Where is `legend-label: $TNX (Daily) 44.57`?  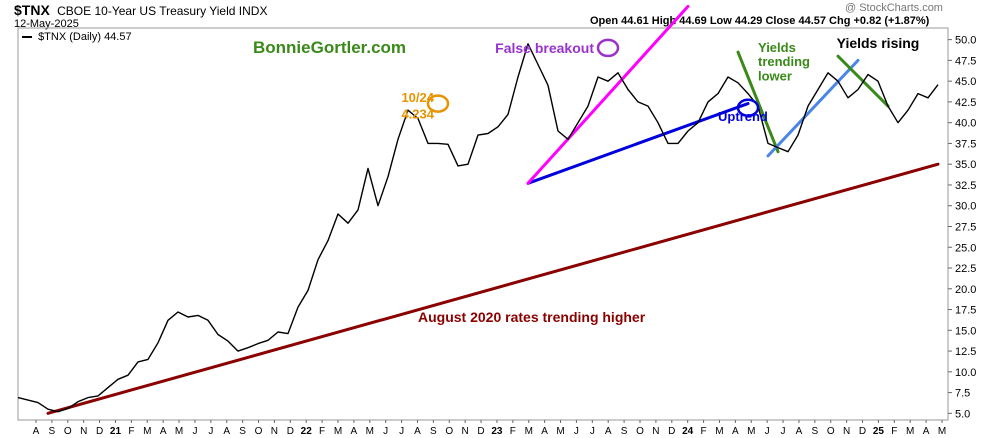
legend-label: $TNX (Daily) 44.57 is located at coordinates (85, 37).